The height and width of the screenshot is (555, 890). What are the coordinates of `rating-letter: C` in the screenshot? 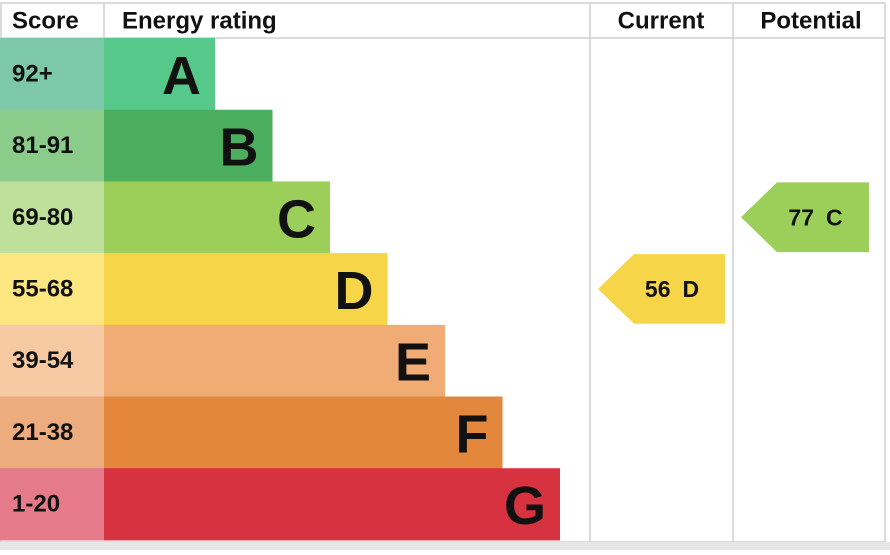 It's located at (296, 219).